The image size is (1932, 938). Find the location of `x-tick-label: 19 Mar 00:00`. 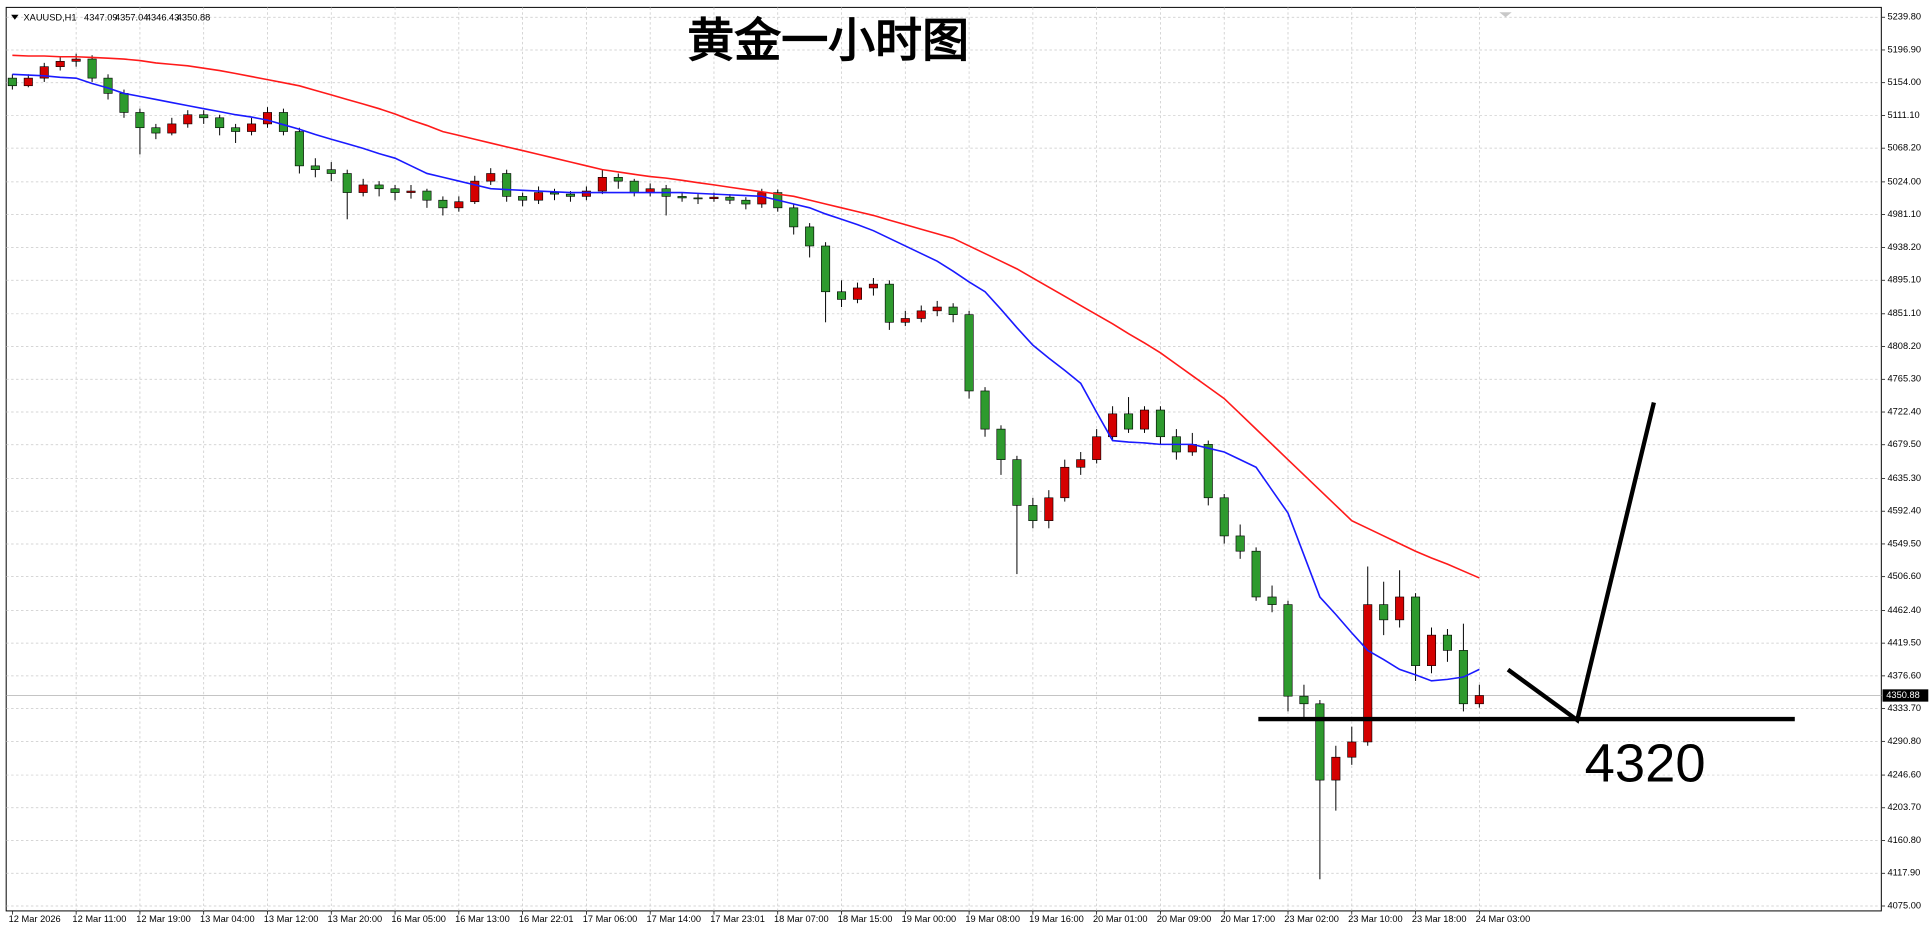

x-tick-label: 19 Mar 00:00 is located at coordinates (929, 919).